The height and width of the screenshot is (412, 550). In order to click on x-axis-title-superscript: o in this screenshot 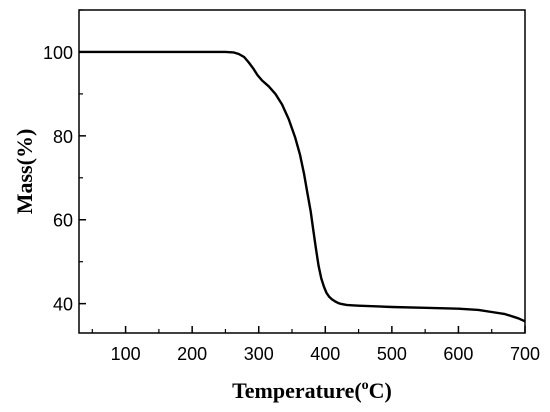, I will do `click(365, 385)`.